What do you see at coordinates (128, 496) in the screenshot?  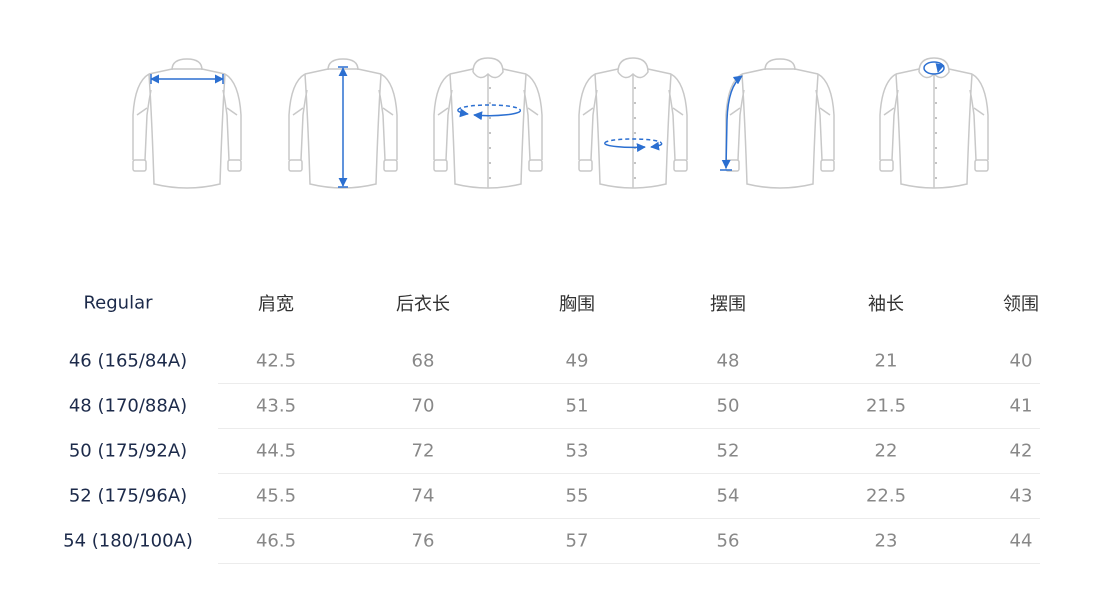 I see `size-label: 52 (175/96A)` at bounding box center [128, 496].